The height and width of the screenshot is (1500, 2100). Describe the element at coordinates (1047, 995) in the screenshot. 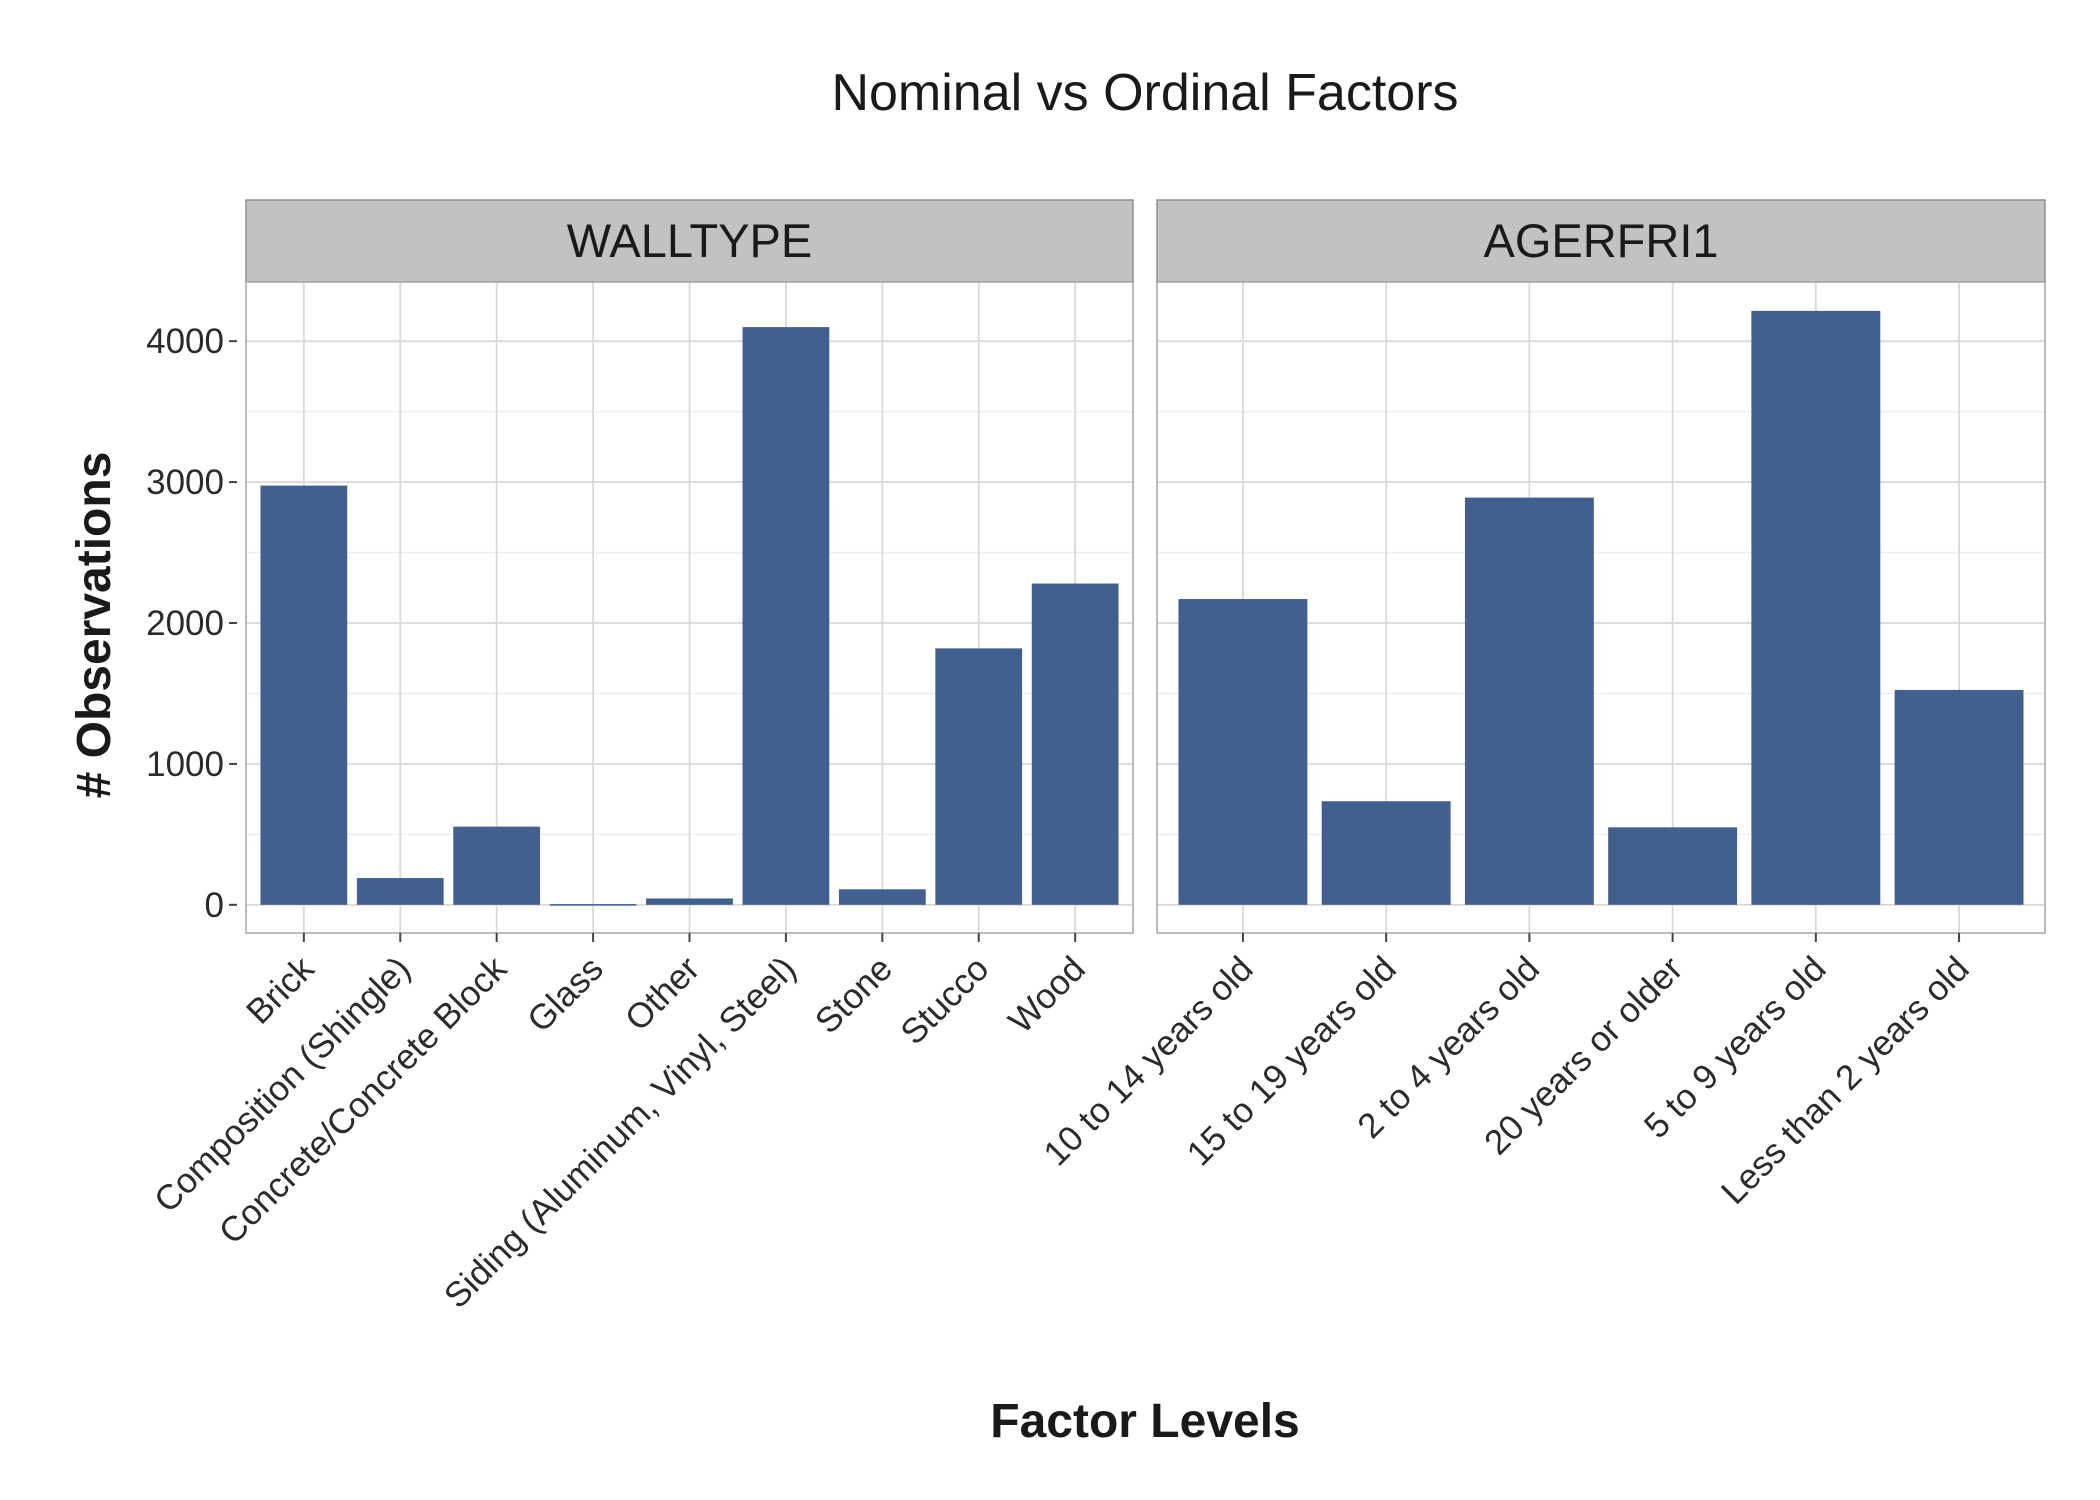

I see `x-tick-label: Wood` at that location.